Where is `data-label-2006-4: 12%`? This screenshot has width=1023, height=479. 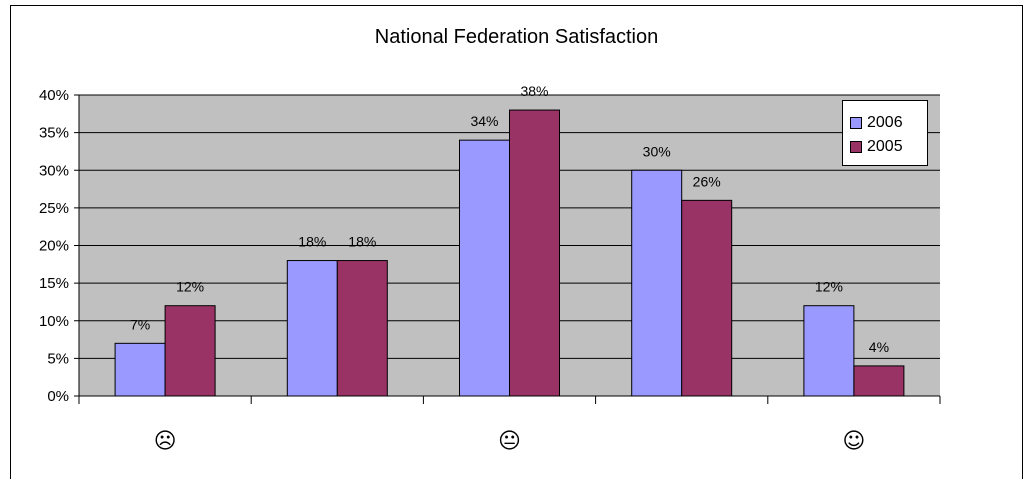 data-label-2006-4: 12% is located at coordinates (829, 287).